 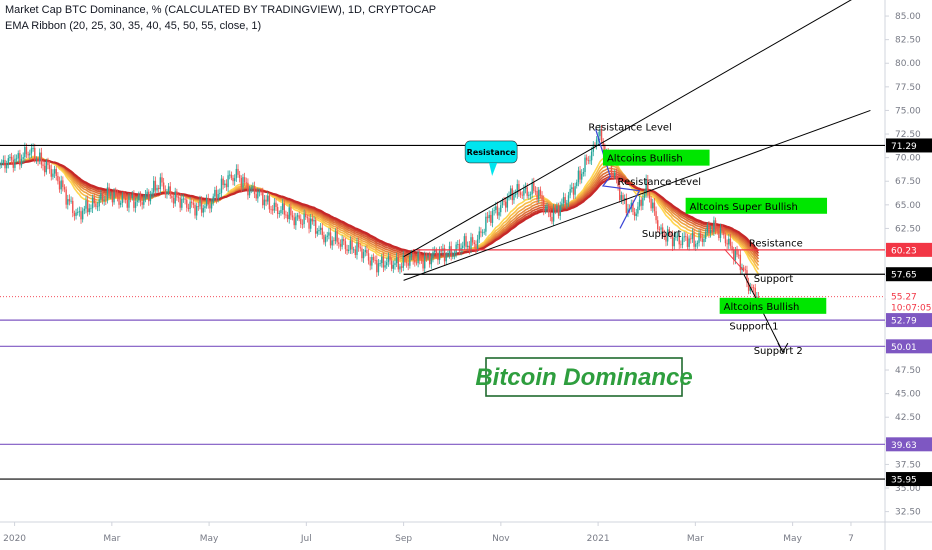 What do you see at coordinates (783, 348) in the screenshot?
I see `arrow-head` at bounding box center [783, 348].